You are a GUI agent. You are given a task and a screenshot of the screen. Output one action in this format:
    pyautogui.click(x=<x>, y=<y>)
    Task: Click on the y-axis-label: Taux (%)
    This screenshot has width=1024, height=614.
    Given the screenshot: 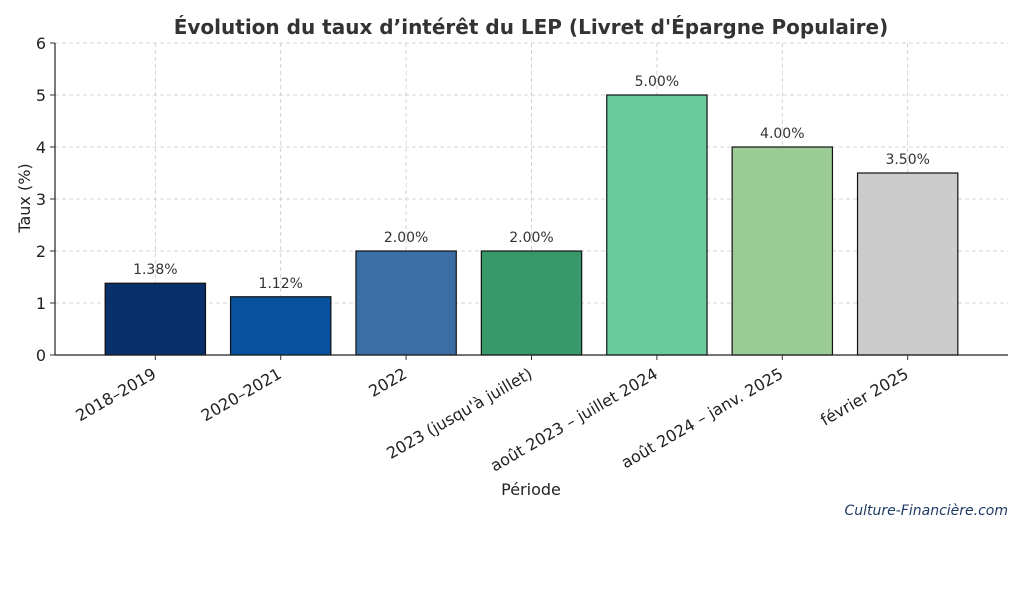 What is the action you would take?
    pyautogui.click(x=24, y=198)
    